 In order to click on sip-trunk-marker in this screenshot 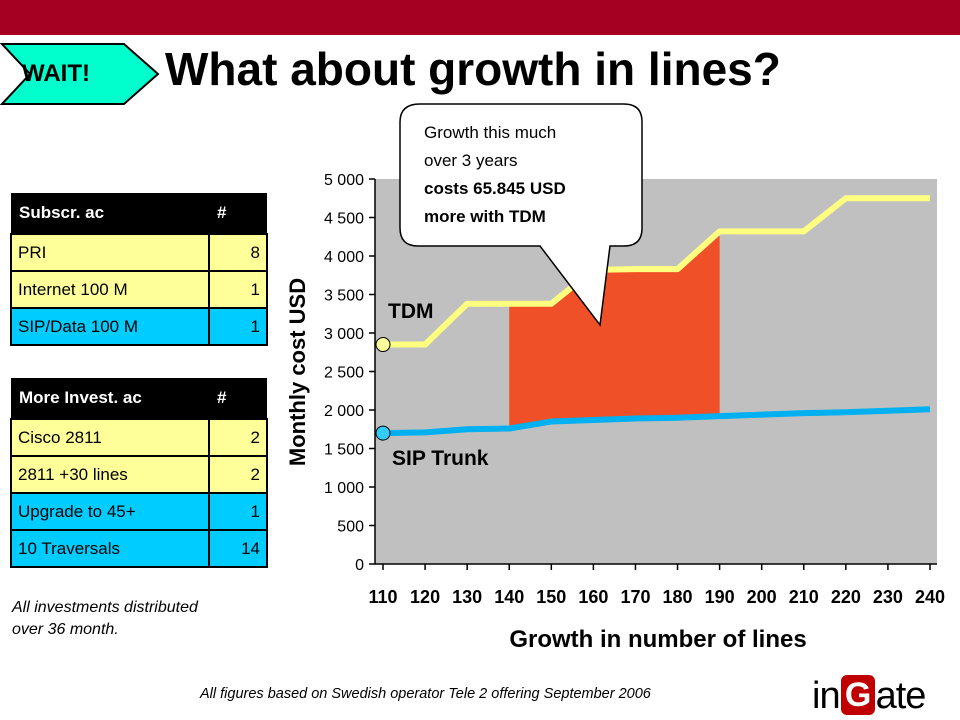, I will do `click(383, 433)`.